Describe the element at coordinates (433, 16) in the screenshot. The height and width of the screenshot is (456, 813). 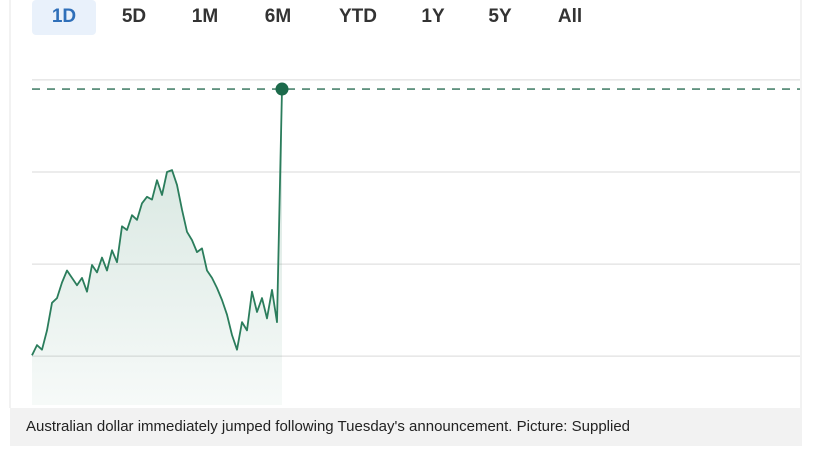
I see `range-tab: 1Y` at that location.